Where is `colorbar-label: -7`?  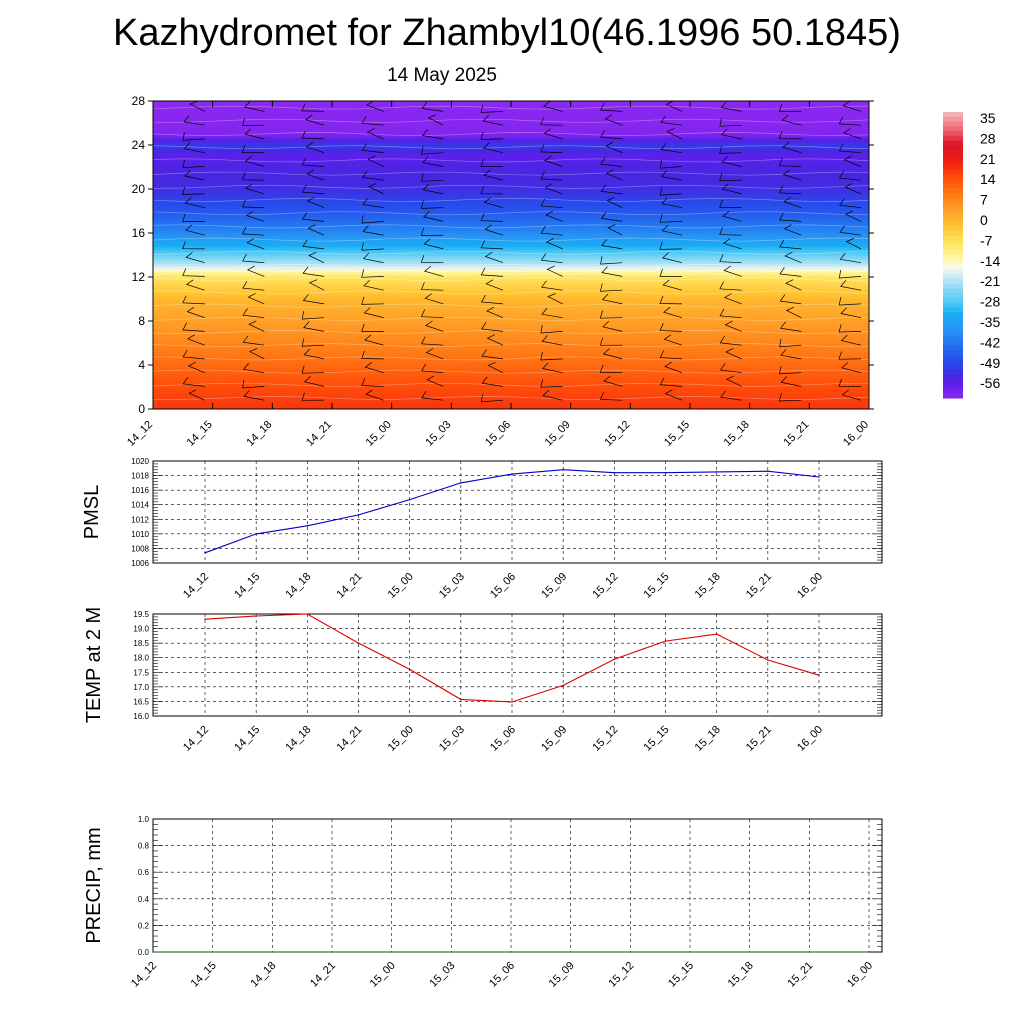 colorbar-label: -7 is located at coordinates (986, 240).